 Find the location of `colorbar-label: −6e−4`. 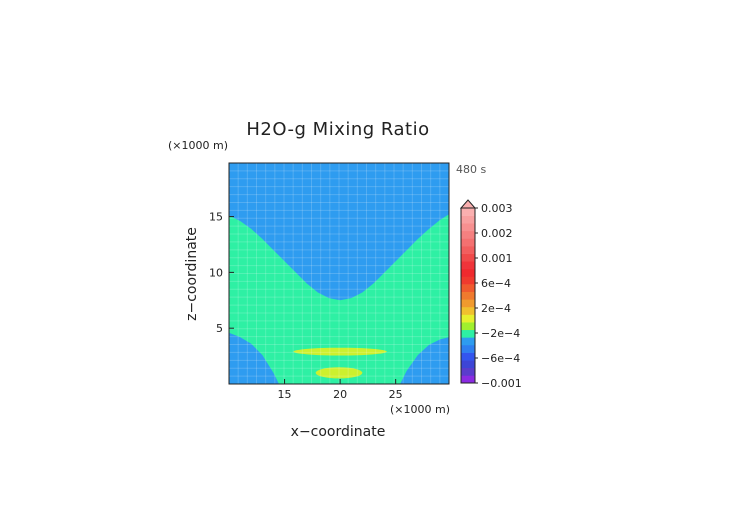

colorbar-label: −6e−4 is located at coordinates (500, 358).